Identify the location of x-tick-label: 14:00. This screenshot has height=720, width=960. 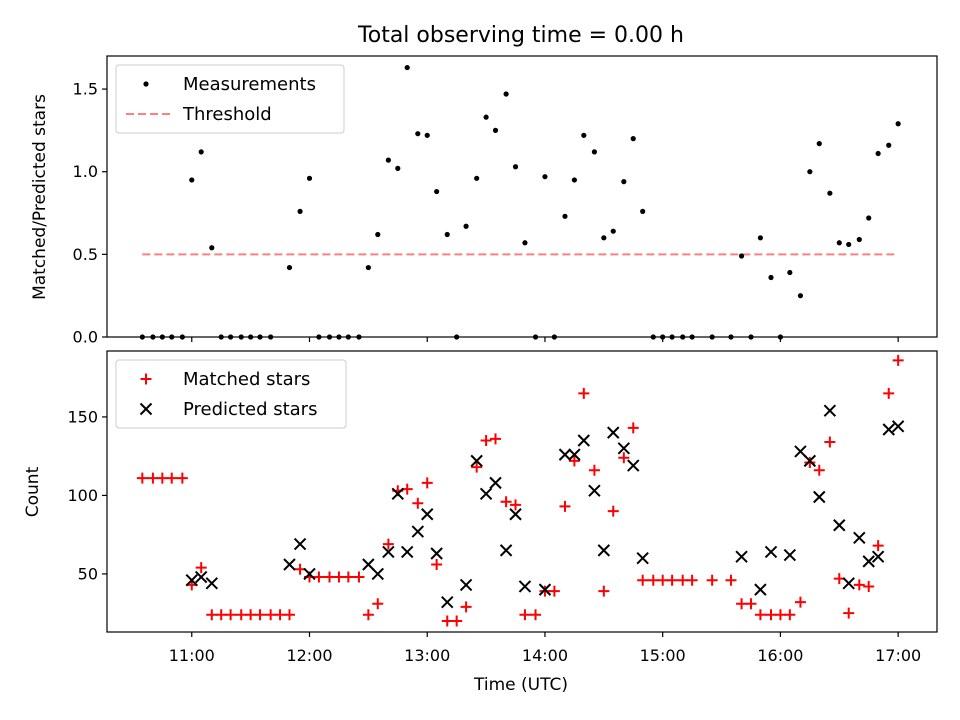
(545, 655).